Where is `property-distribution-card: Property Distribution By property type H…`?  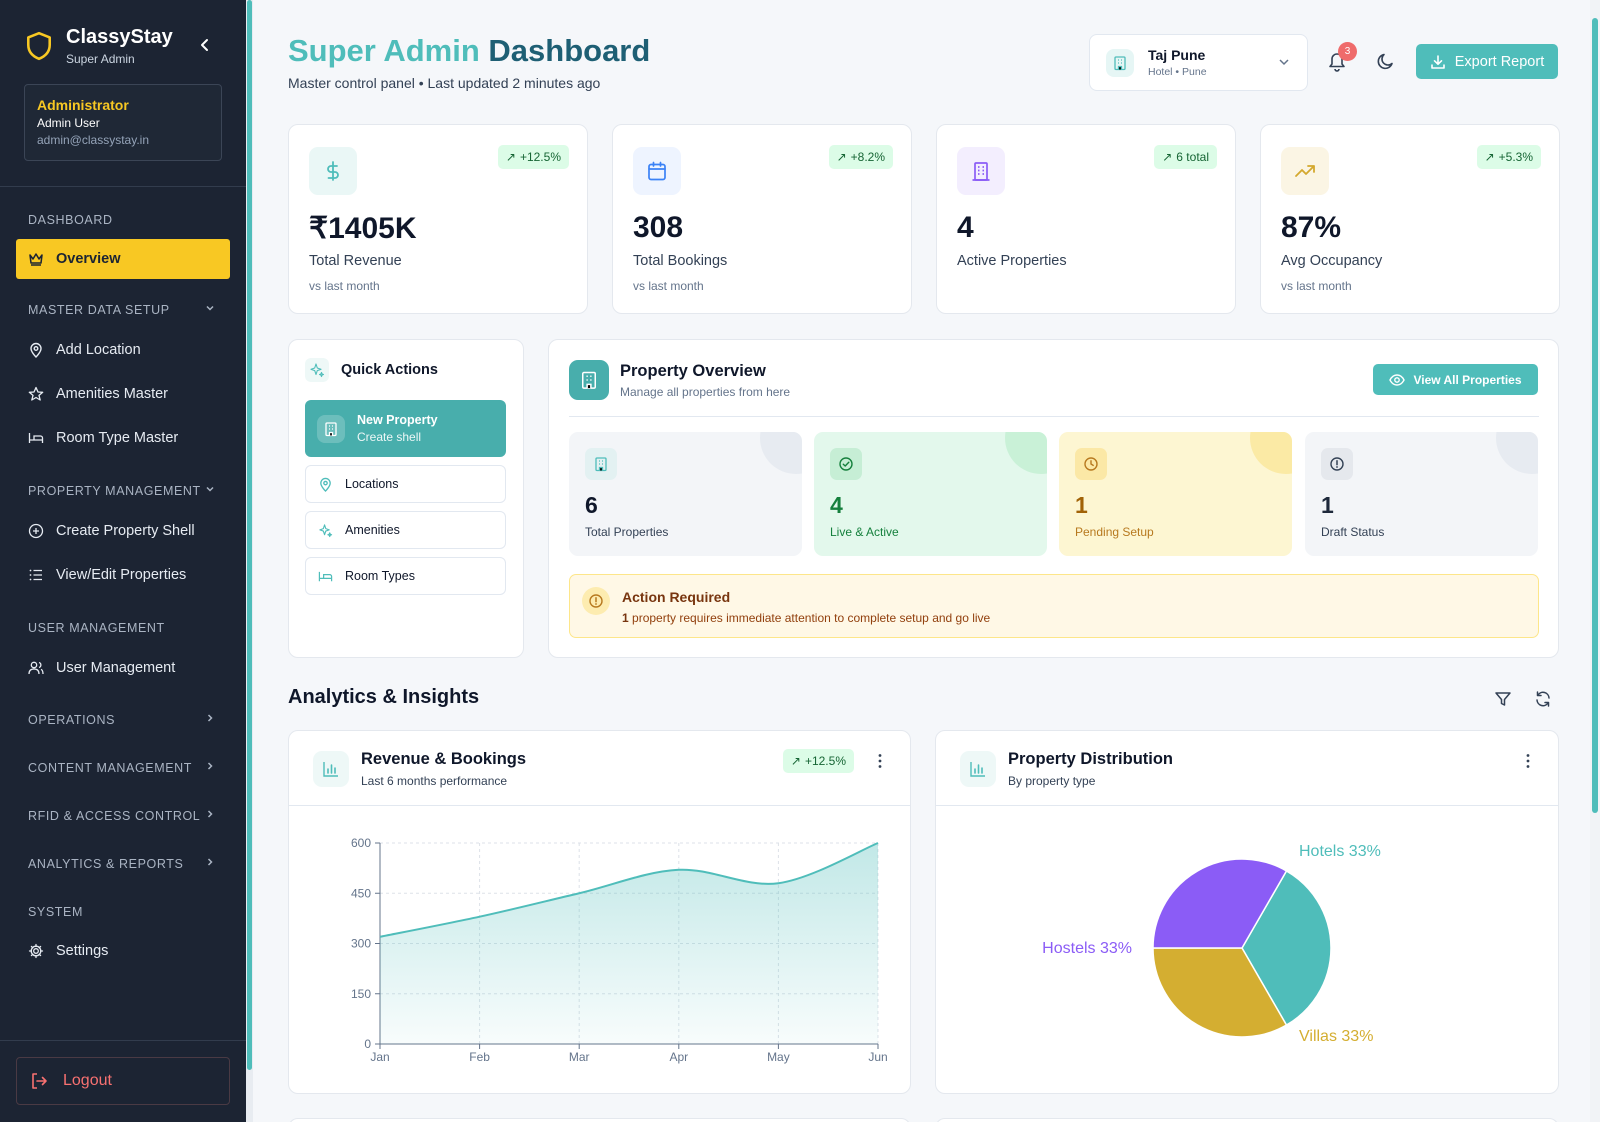
property-distribution-card: Property Distribution By property type H… is located at coordinates (1247, 912).